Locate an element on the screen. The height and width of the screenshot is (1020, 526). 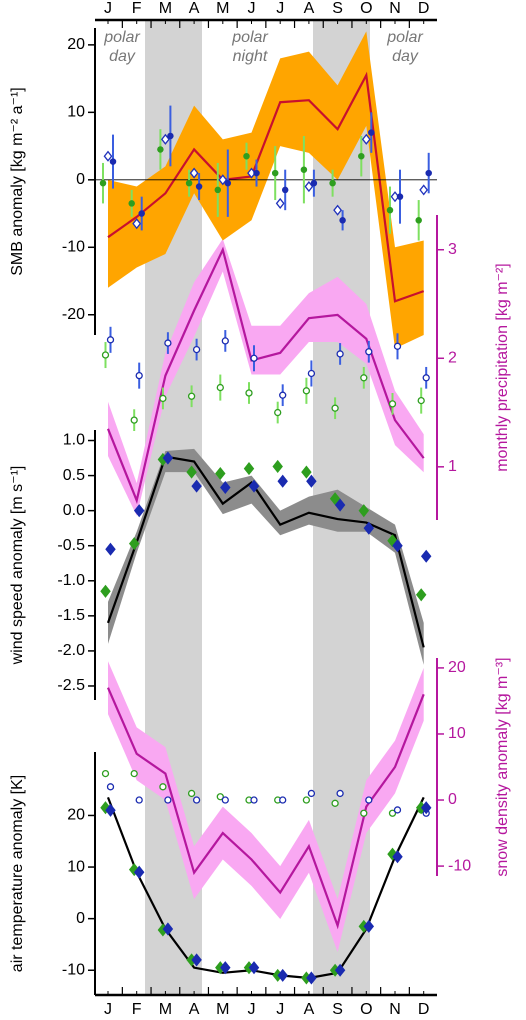
y-tick-label: -1.0 is located at coordinates (71, 580).